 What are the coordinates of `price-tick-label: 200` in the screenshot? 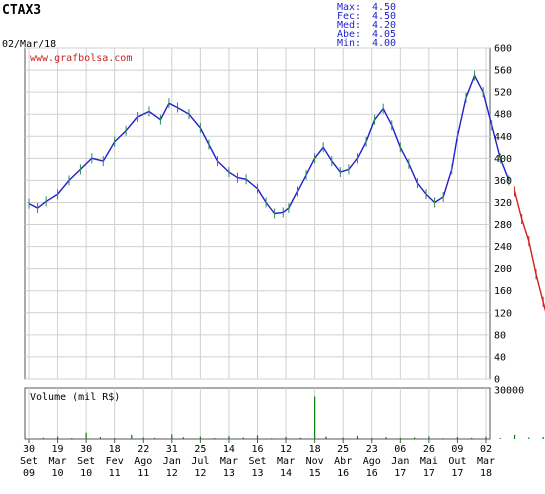 It's located at (503, 269).